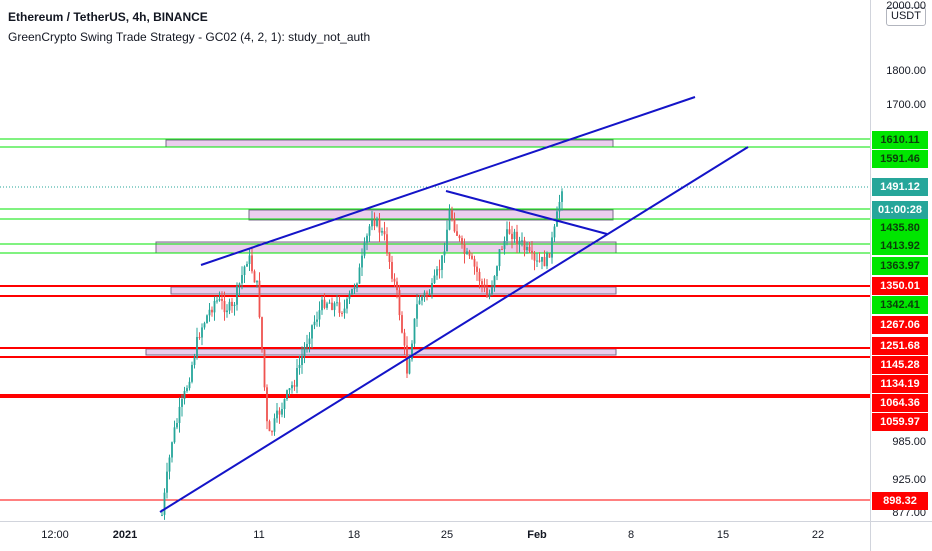 The image size is (932, 551). What do you see at coordinates (906, 16) in the screenshot?
I see `currency-button: USDT` at bounding box center [906, 16].